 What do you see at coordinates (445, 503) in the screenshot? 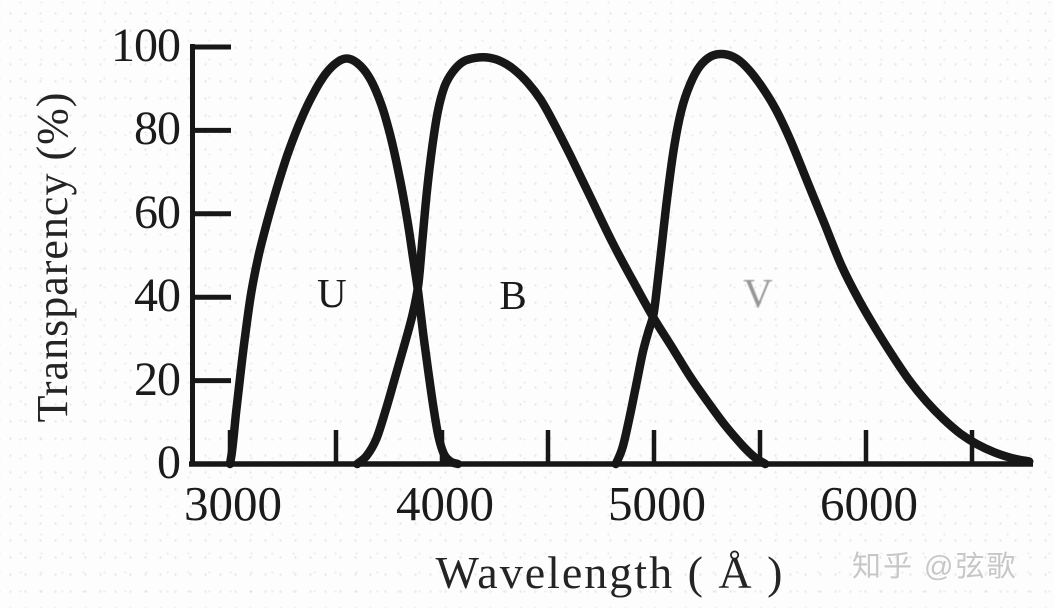
I see `x-tick-label-4000: 4000` at bounding box center [445, 503].